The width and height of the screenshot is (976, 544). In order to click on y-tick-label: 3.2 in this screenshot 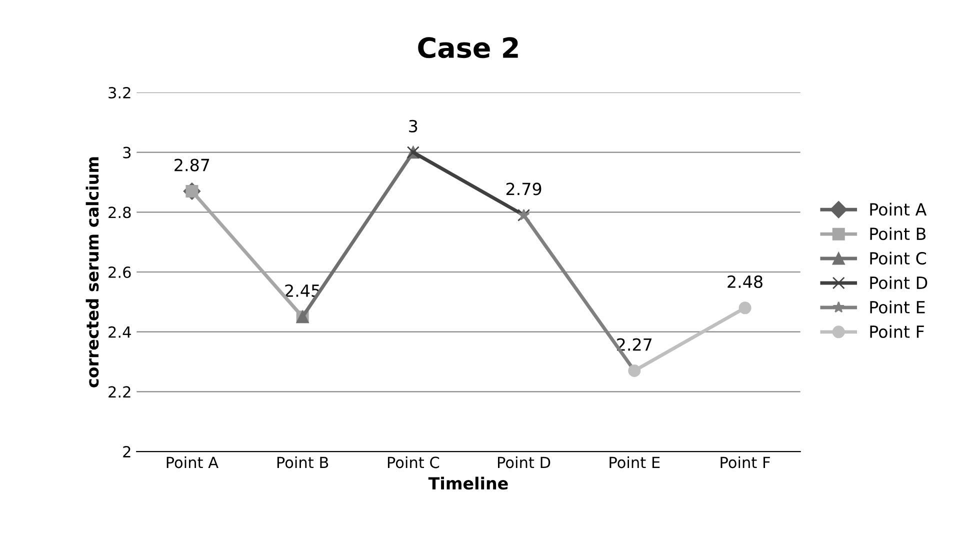, I will do `click(119, 92)`.